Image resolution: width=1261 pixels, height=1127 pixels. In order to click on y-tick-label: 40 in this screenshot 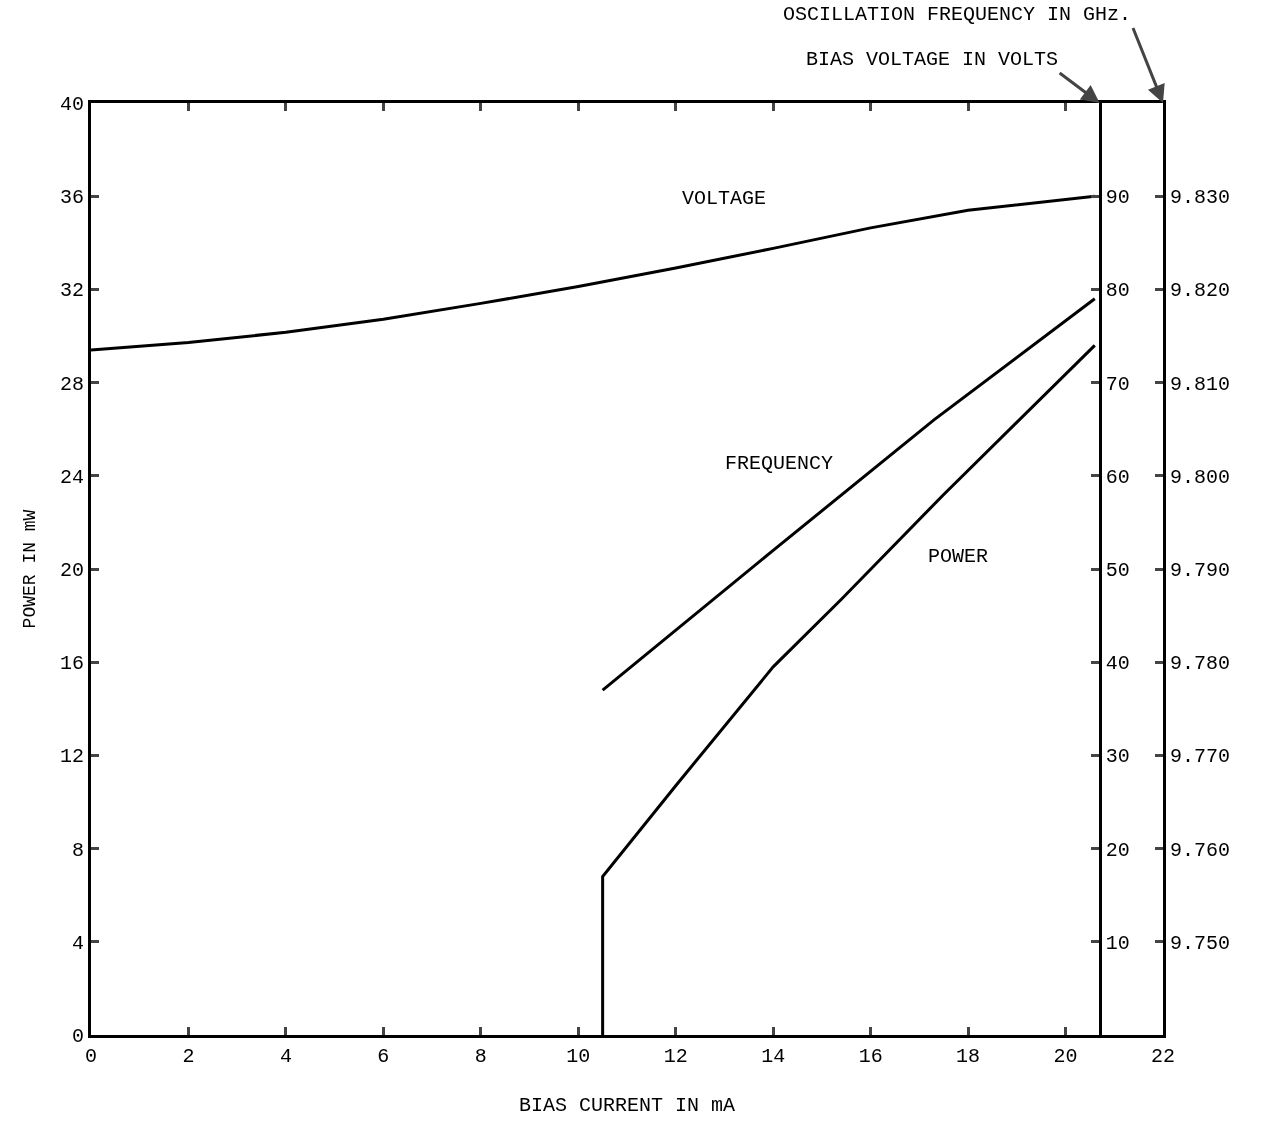, I will do `click(71, 104)`.